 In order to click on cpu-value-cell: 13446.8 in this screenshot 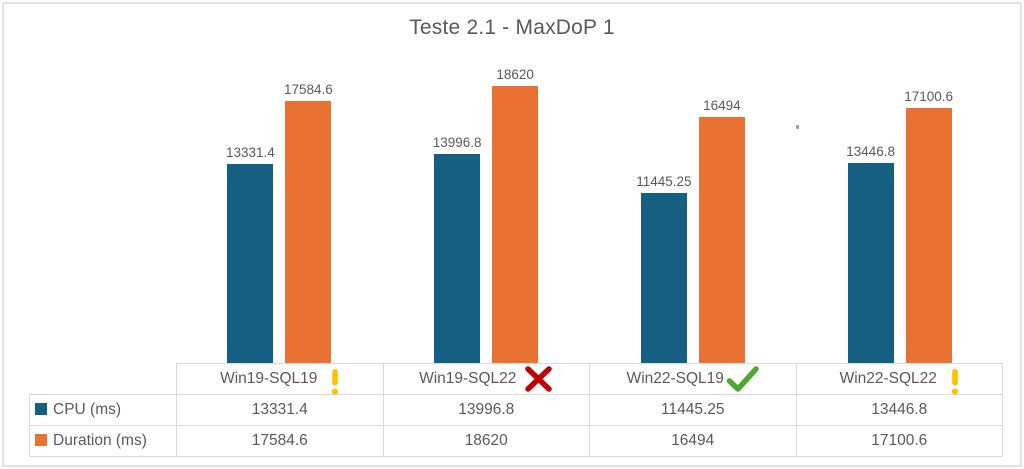, I will do `click(899, 410)`.